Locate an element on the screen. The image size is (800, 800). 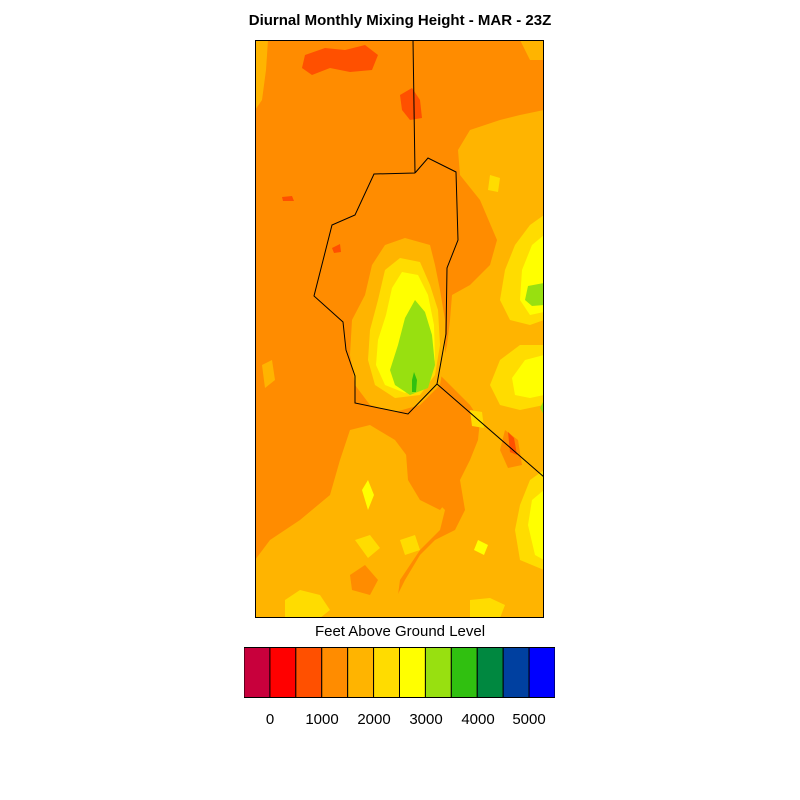
tick-label-5000: 5000 is located at coordinates (529, 719).